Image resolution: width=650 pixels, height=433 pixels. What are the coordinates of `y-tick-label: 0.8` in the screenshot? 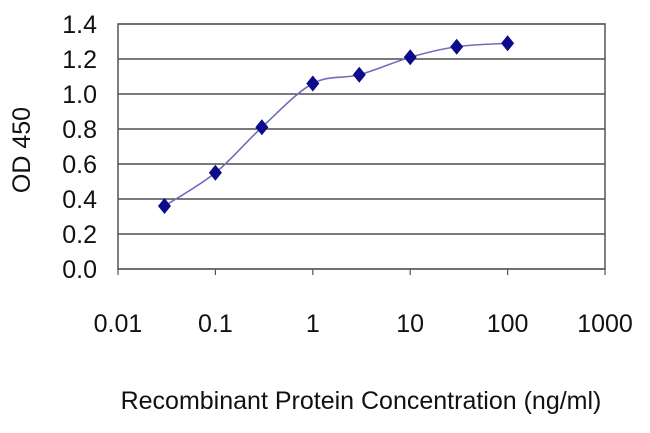 It's located at (79, 130).